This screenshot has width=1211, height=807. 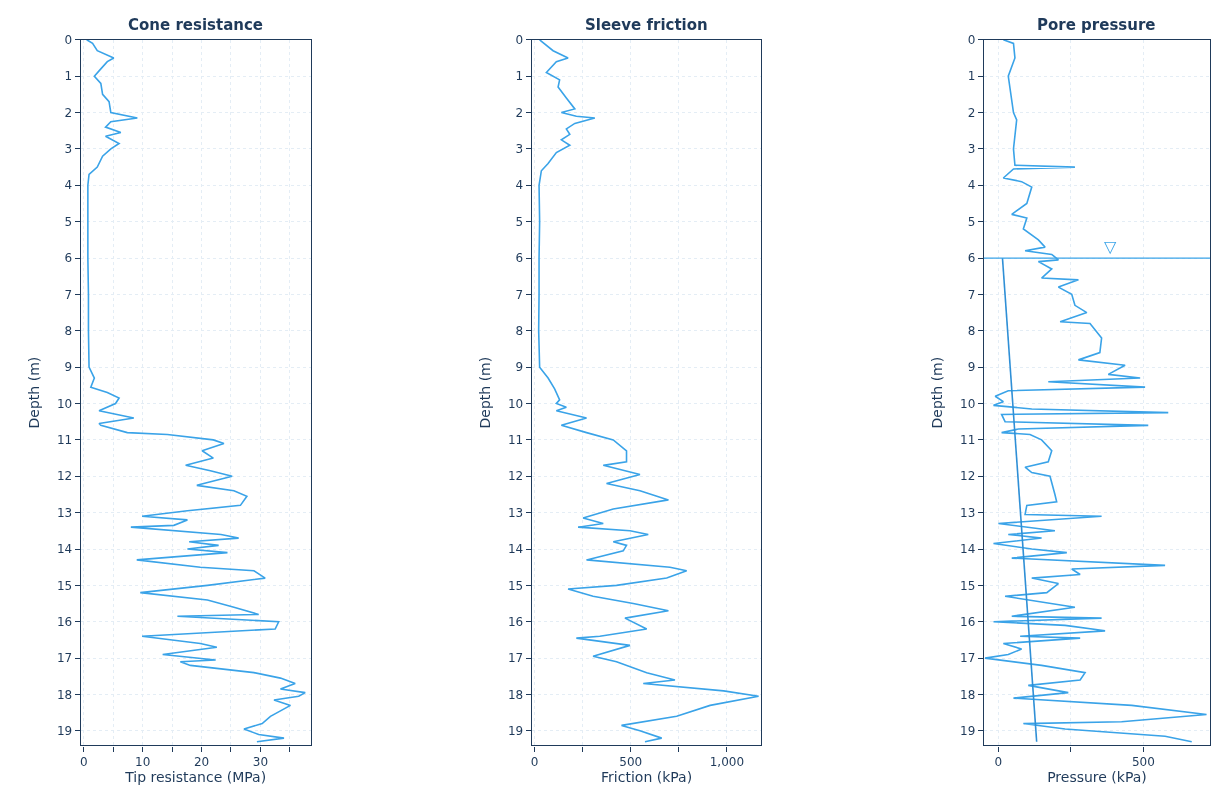 What do you see at coordinates (201, 761) in the screenshot?
I see `x-tick-label: 20` at bounding box center [201, 761].